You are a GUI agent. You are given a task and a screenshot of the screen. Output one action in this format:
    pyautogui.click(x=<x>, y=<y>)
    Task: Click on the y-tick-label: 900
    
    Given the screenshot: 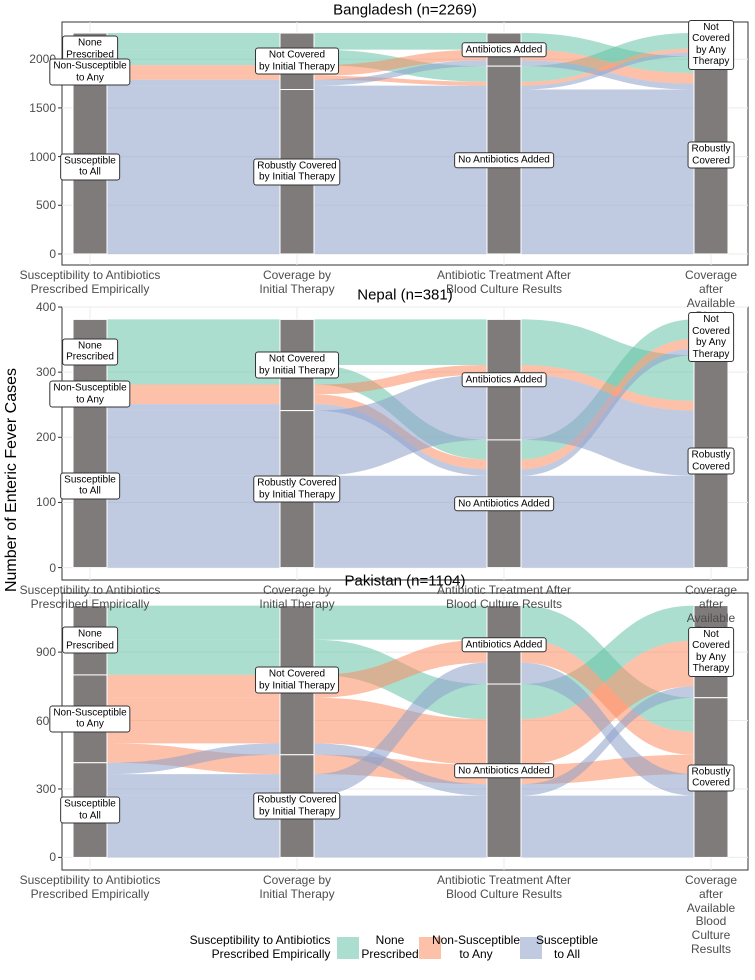 What is the action you would take?
    pyautogui.click(x=45, y=652)
    